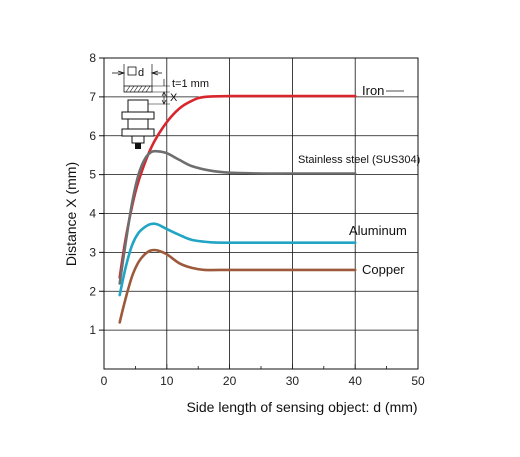 The width and height of the screenshot is (520, 457). I want to click on y-axis-title: Distance X (mm), so click(71, 214).